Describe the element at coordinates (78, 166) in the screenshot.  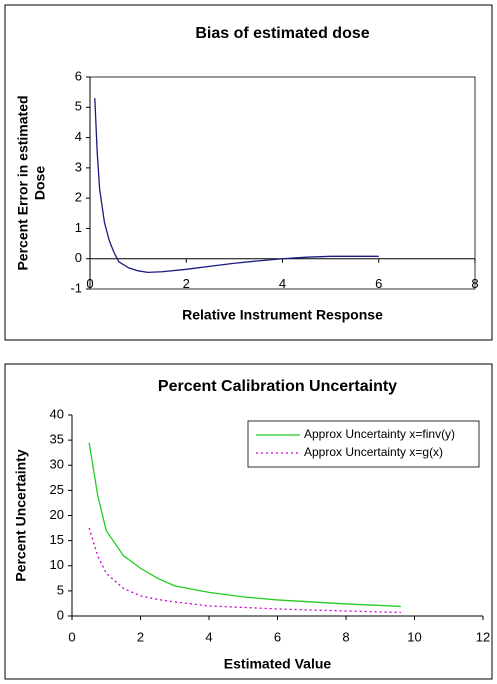
I see `y-tick-label: 3` at that location.